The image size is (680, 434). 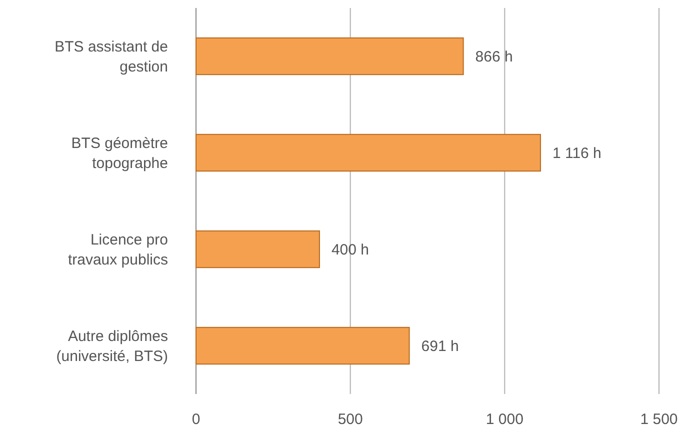 I want to click on y-tick-label: BTS géomètre topographe, so click(x=119, y=153).